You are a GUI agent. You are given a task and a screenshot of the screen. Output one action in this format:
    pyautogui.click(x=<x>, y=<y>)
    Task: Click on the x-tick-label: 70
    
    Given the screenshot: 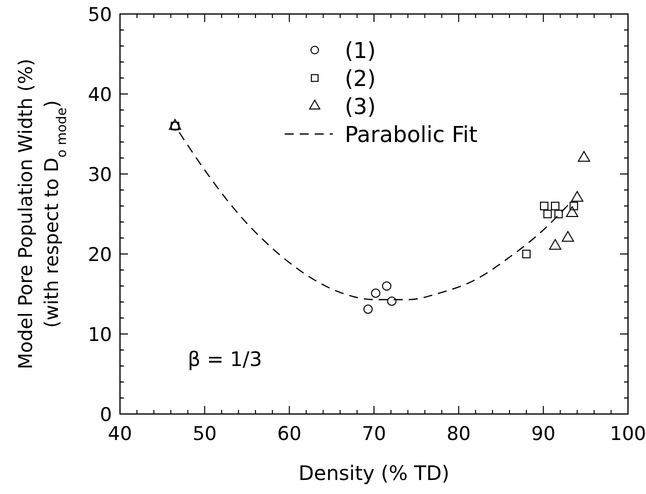 What is the action you would take?
    pyautogui.click(x=374, y=434)
    